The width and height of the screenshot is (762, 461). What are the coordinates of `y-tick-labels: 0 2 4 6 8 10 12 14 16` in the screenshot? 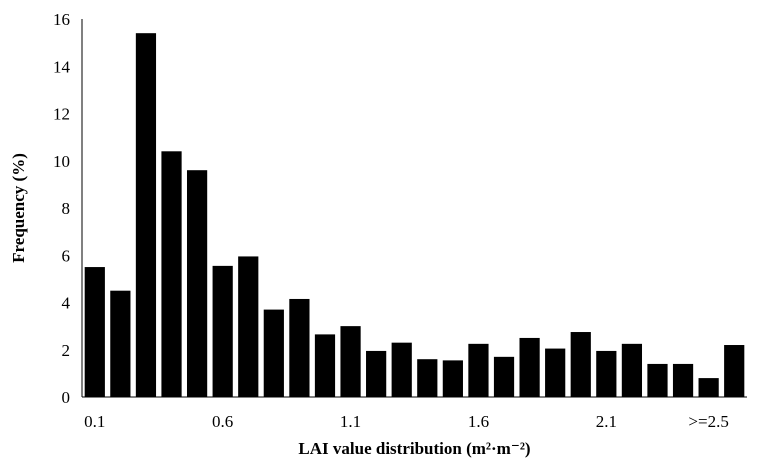 It's located at (62, 208).